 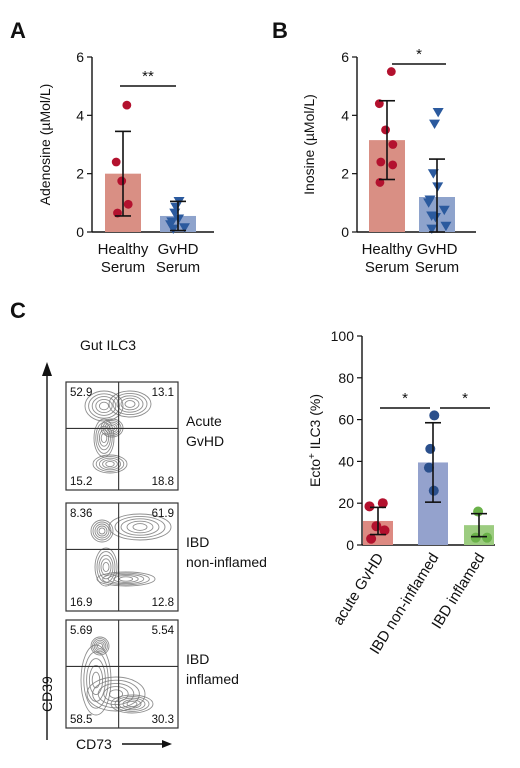 What do you see at coordinates (163, 720) in the screenshot?
I see `quadrant-percentage: 30.3` at bounding box center [163, 720].